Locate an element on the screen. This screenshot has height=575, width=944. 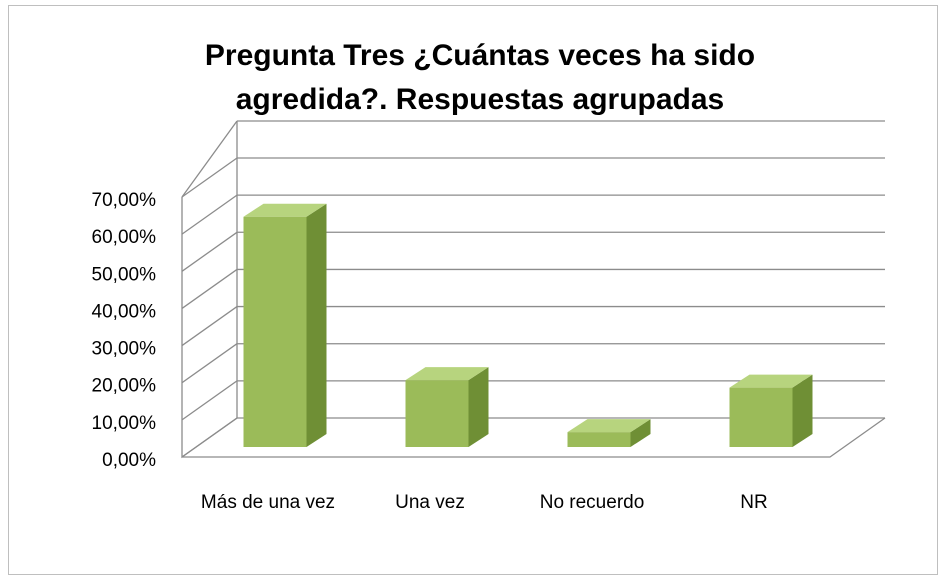
y-tick-label: 10,00% is located at coordinates (124, 423).